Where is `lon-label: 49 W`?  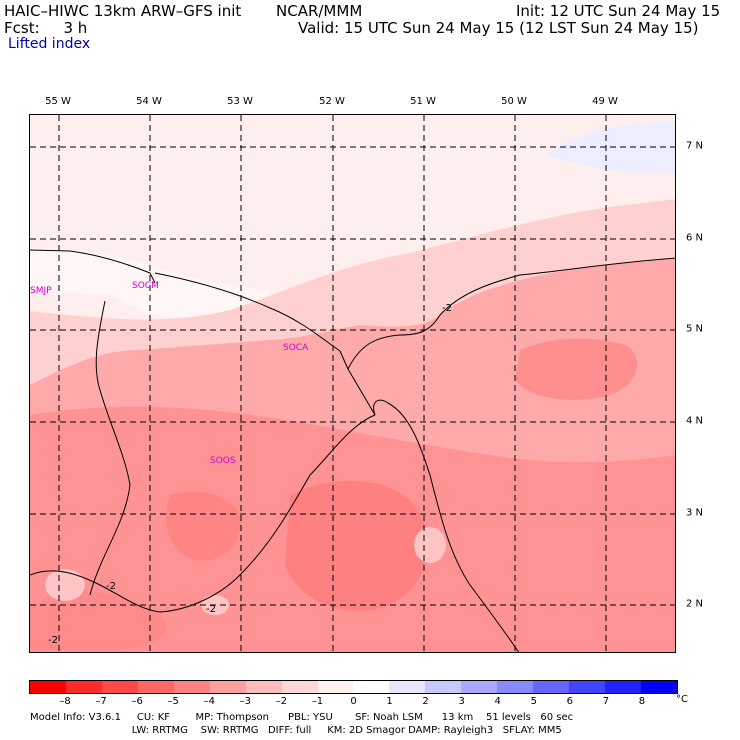
lon-label: 49 W is located at coordinates (605, 101).